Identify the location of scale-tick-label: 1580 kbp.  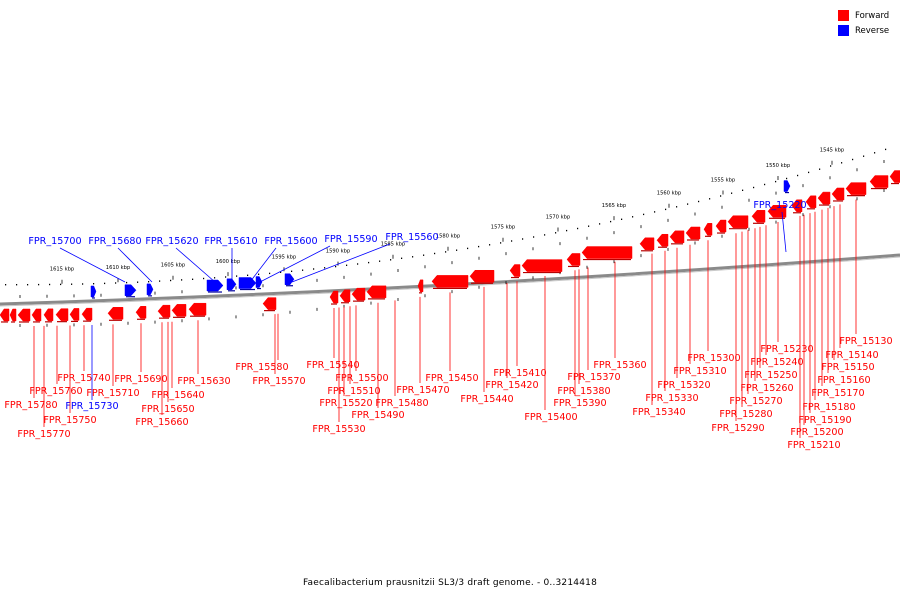
(448, 237).